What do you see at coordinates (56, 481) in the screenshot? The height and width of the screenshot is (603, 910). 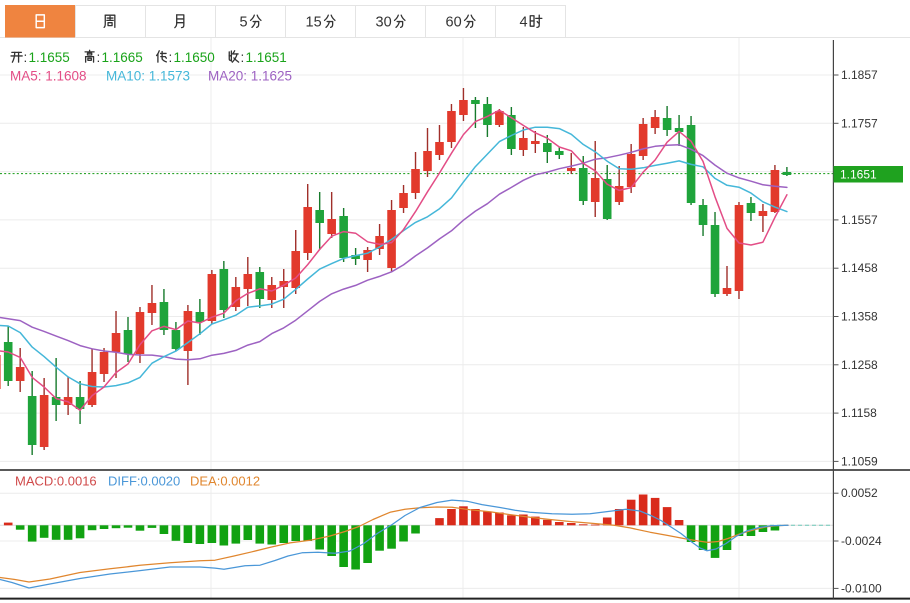 I see `svg-text: MACD:0.0016` at bounding box center [56, 481].